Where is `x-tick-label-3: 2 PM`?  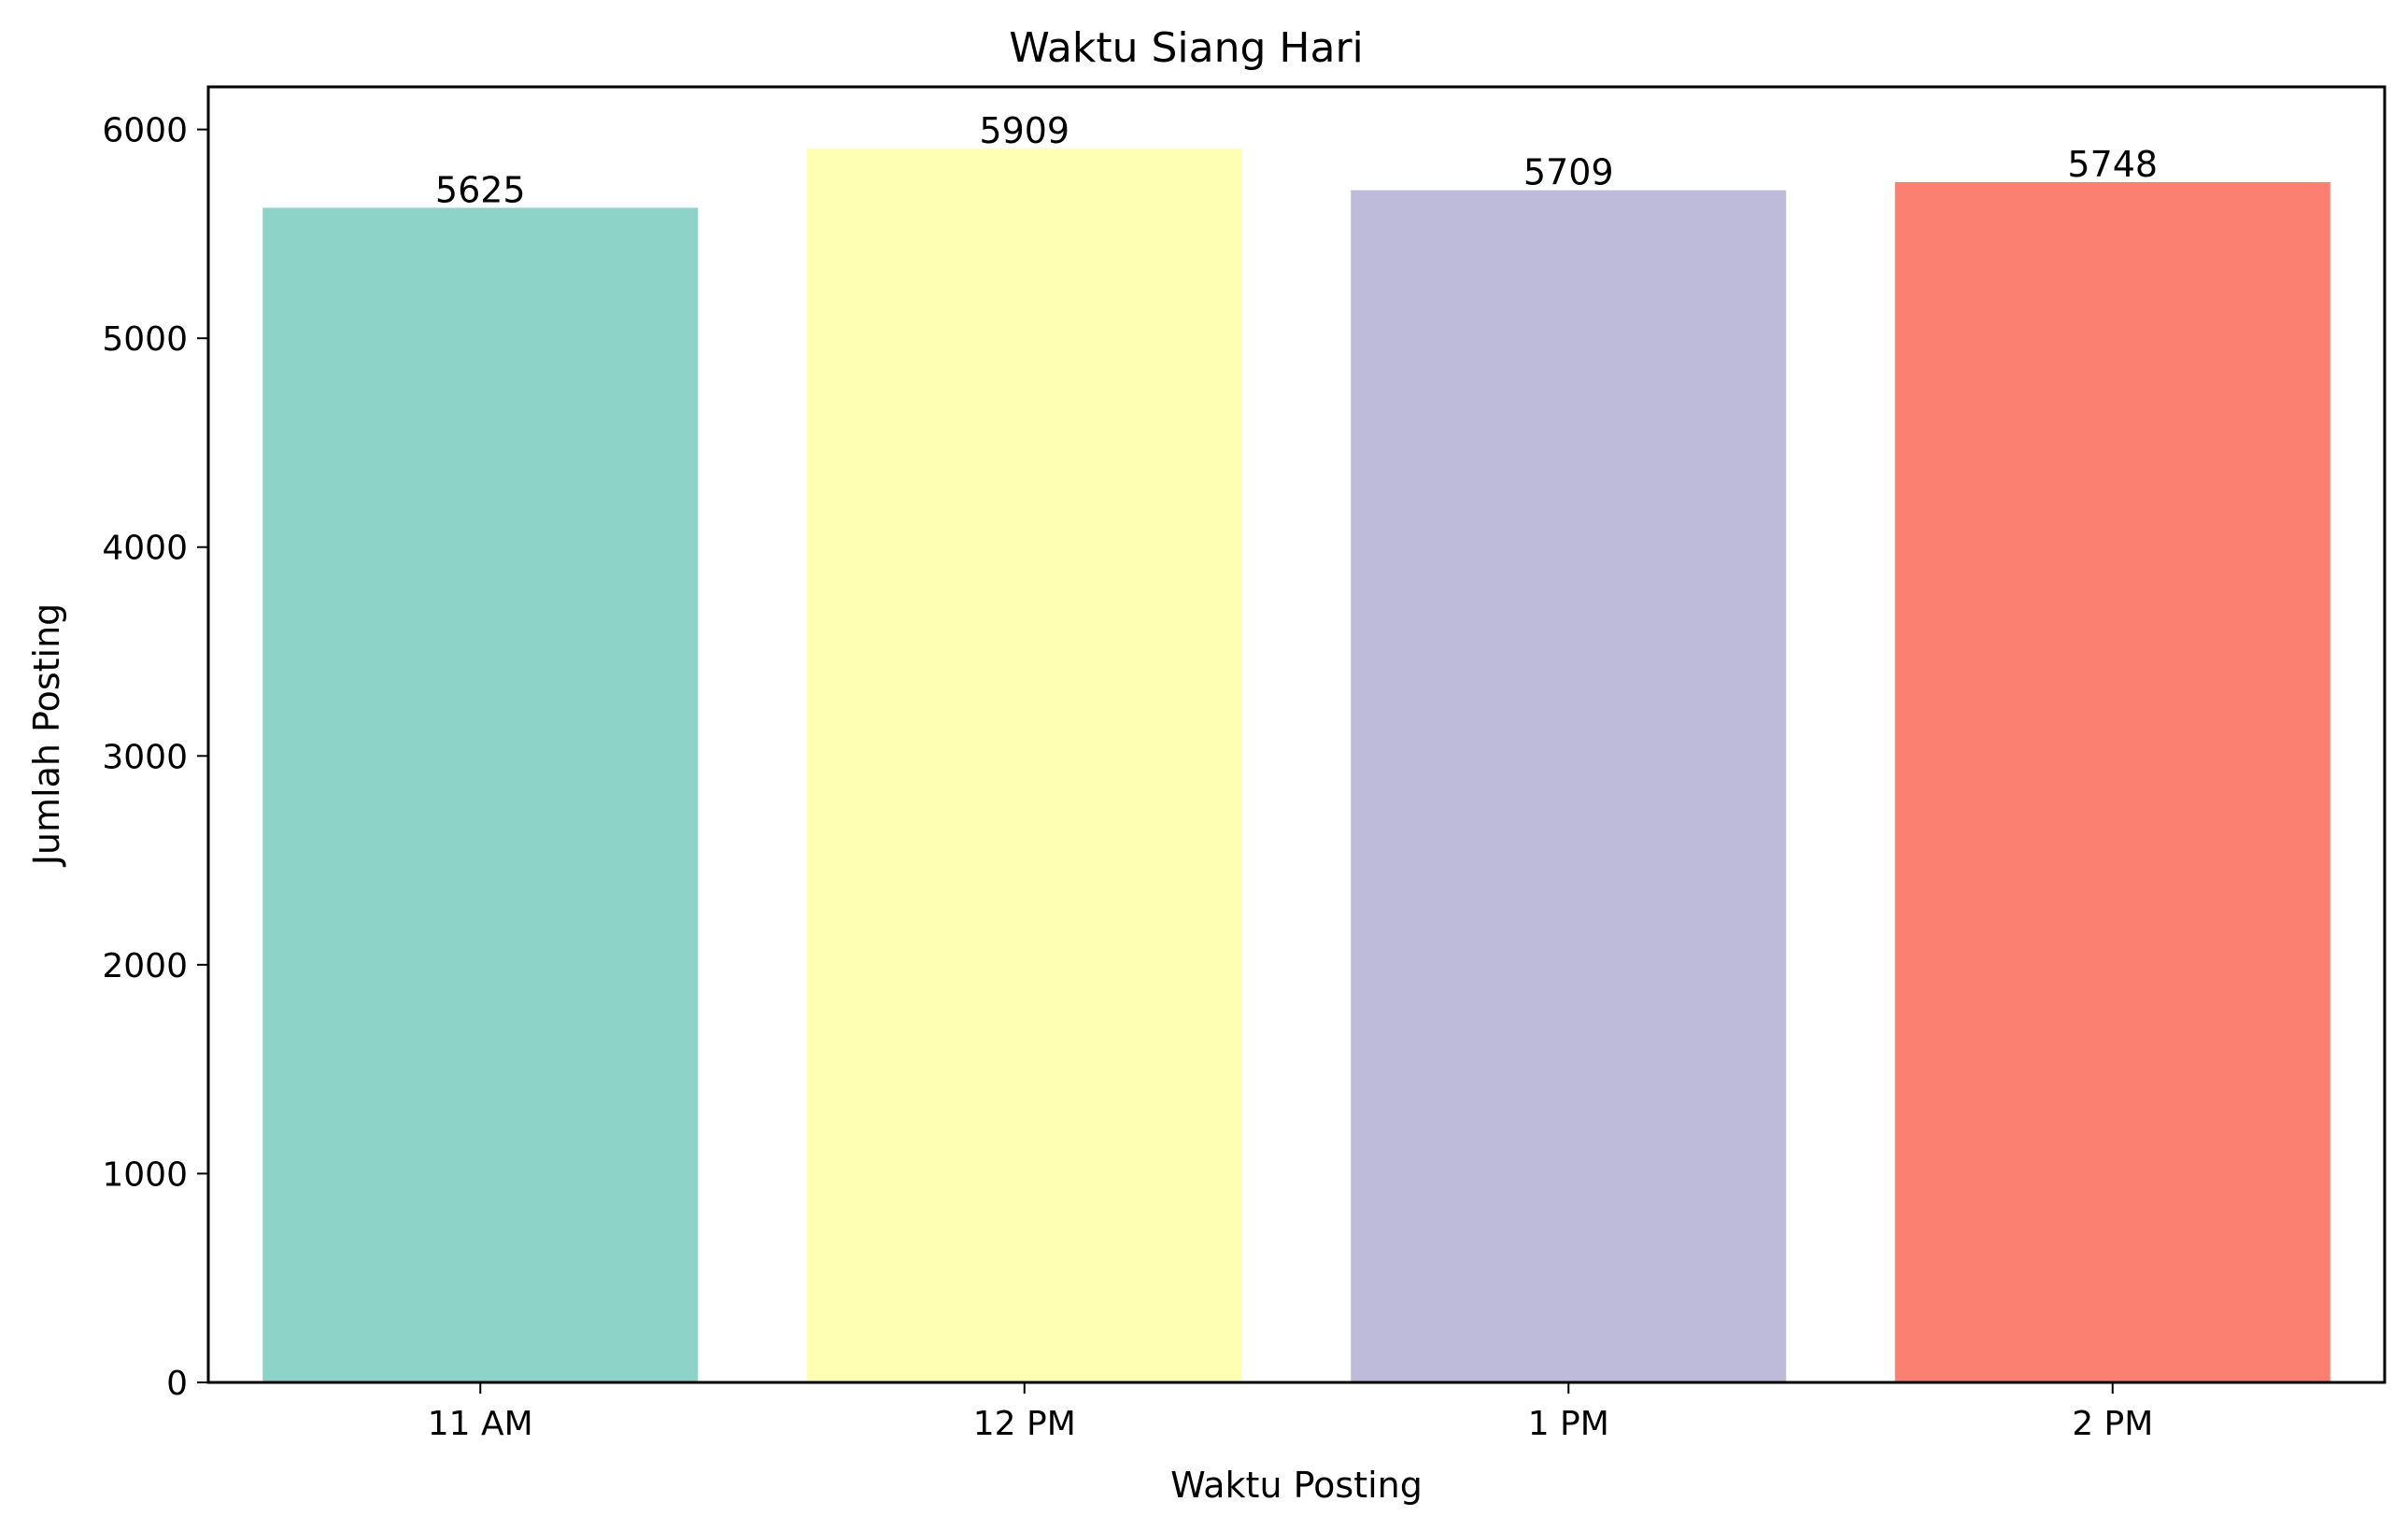 x-tick-label-3: 2 PM is located at coordinates (2112, 1424).